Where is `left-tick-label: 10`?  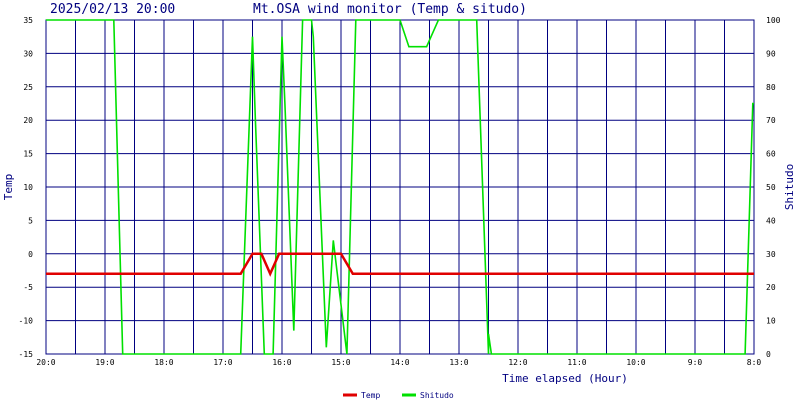
left-tick-label: 10 is located at coordinates (28, 187).